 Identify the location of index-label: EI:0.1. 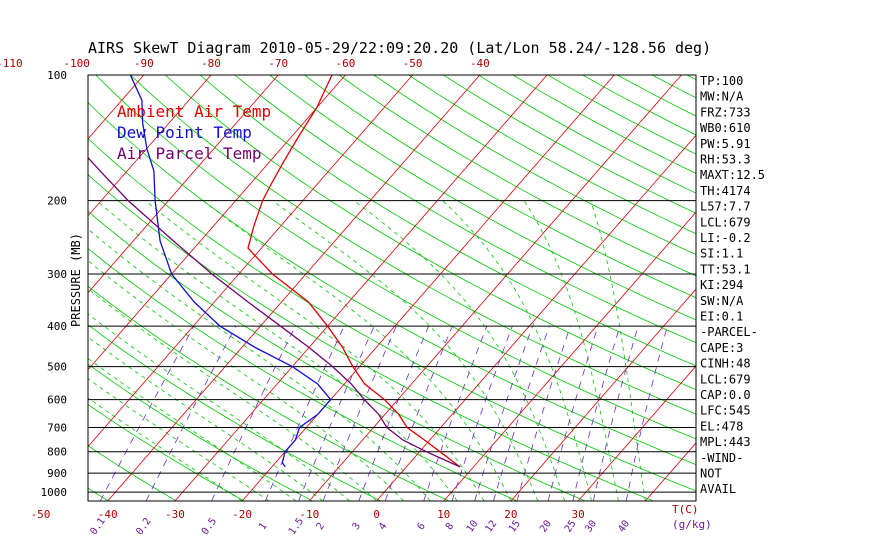
(721, 317).